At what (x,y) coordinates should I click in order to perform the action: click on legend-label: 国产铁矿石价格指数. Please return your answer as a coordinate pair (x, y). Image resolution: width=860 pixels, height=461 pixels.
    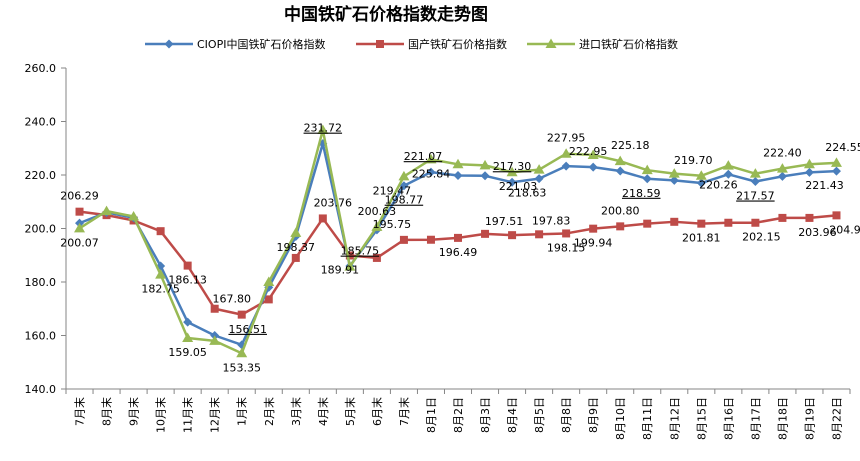
    Looking at the image, I should click on (457, 44).